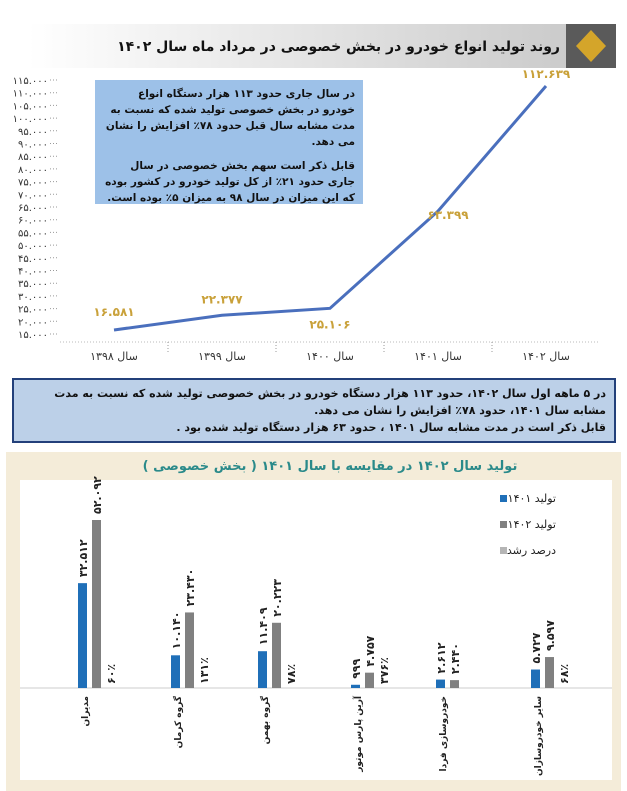 This screenshot has width=627, height=791. I want to click on y-tick-label: ۳۵.۰۰۰, so click(33, 284).